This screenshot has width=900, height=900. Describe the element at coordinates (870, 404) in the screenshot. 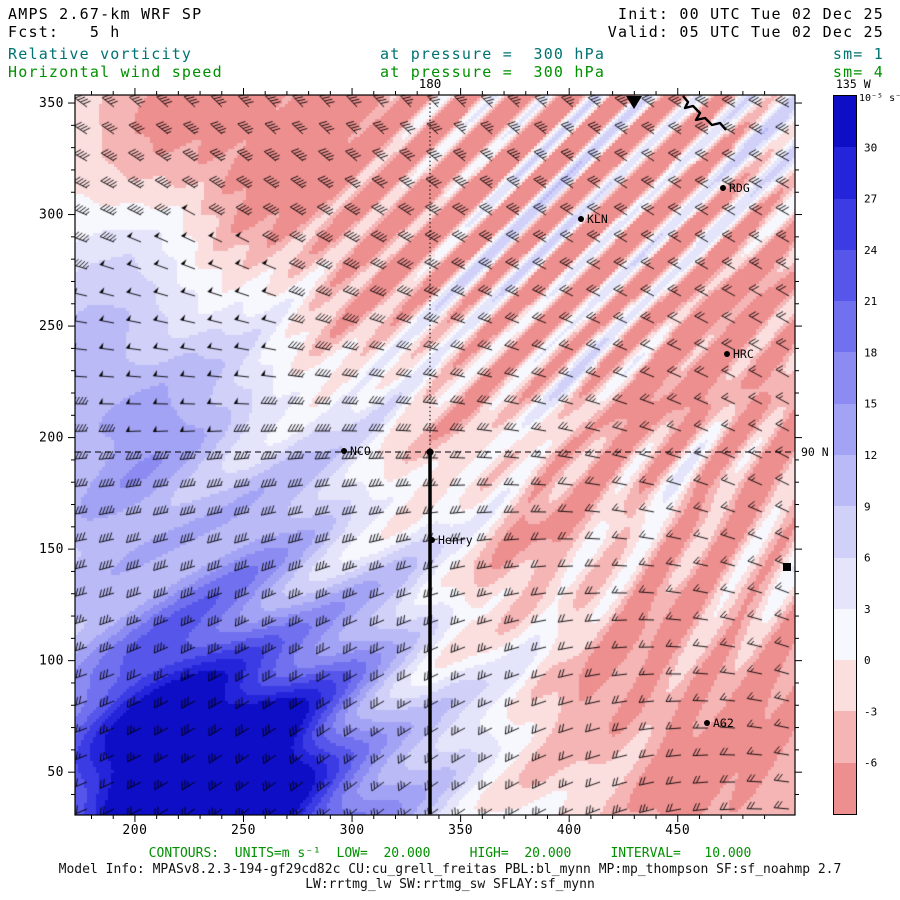

I see `colorbar-tick-label: 15` at that location.